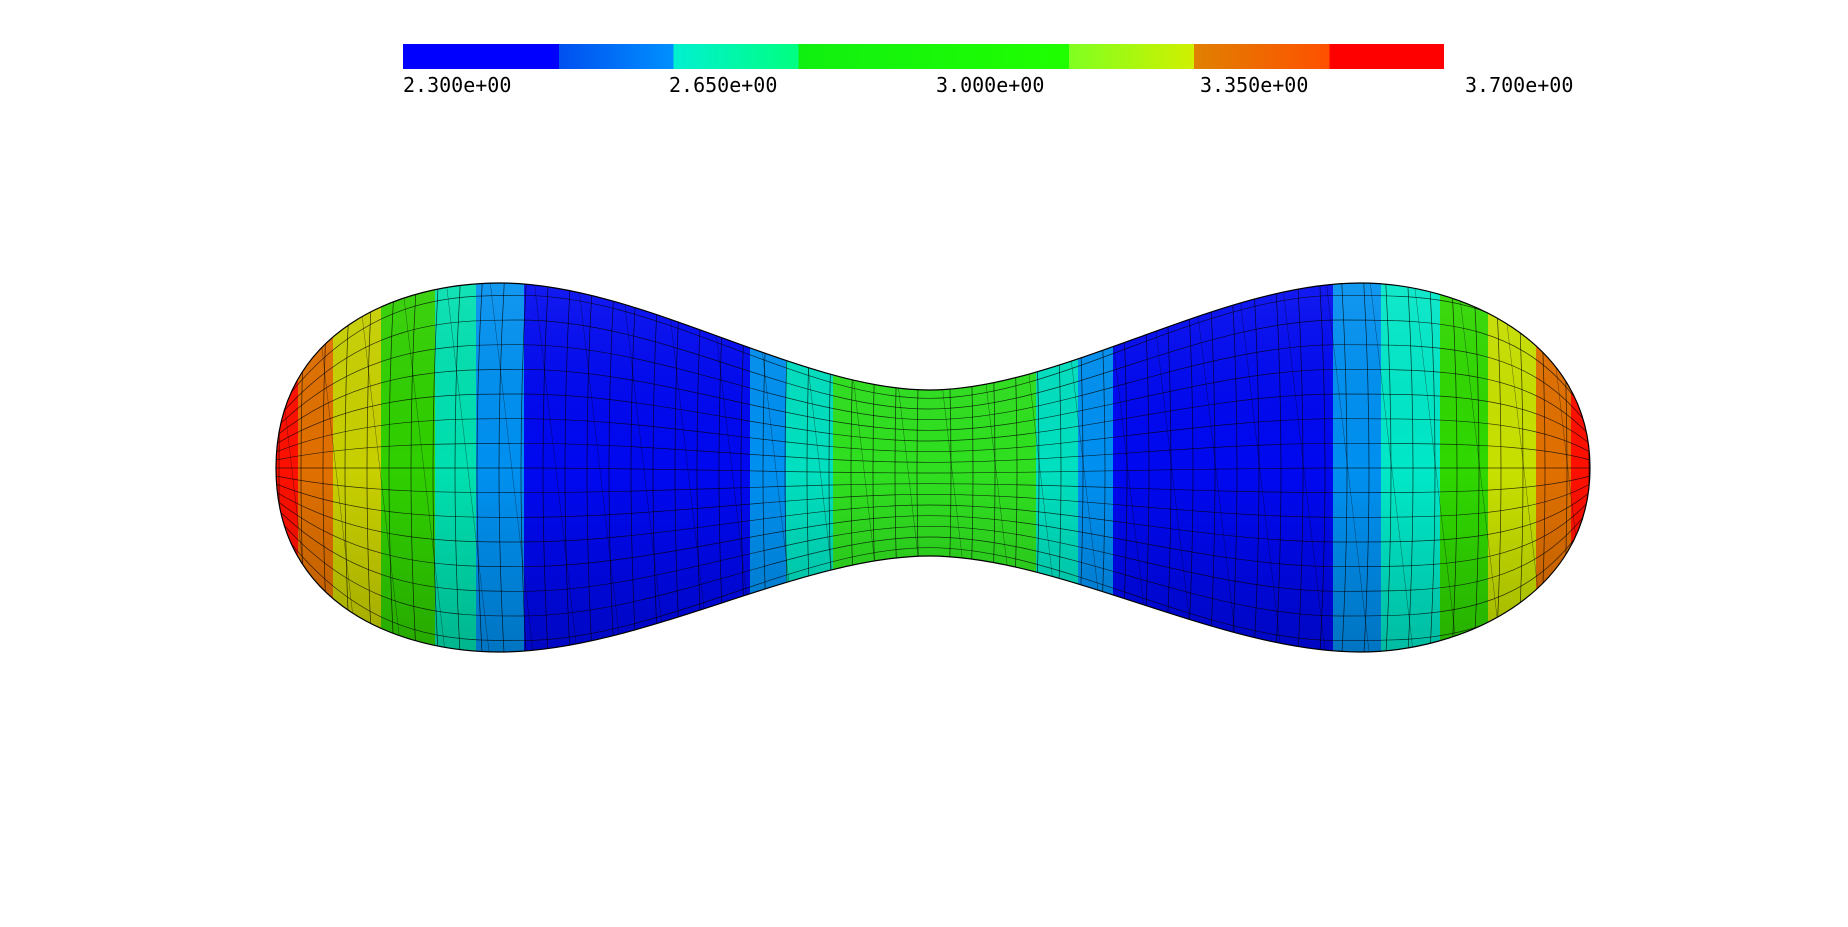 This screenshot has height=927, width=1848. What do you see at coordinates (457, 85) in the screenshot?
I see `colorbar-label: 2.300e+00` at bounding box center [457, 85].